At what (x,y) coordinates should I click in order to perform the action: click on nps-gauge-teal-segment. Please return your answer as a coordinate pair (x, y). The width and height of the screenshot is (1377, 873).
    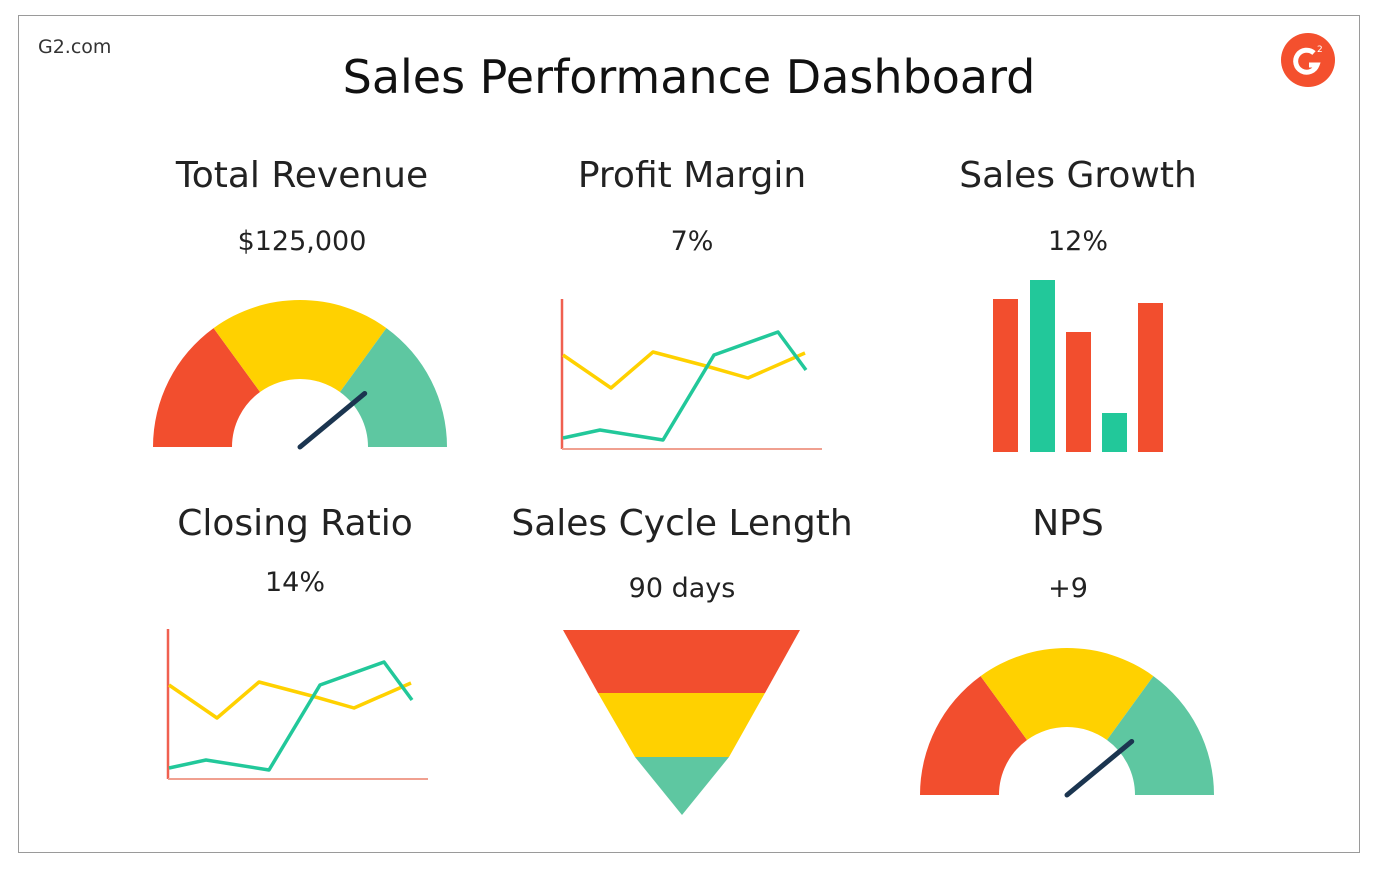
    Looking at the image, I should click on (1160, 735).